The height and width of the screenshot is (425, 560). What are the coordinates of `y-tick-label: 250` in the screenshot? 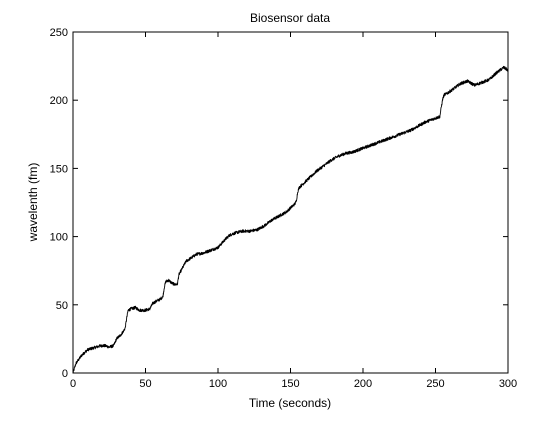 It's located at (59, 33).